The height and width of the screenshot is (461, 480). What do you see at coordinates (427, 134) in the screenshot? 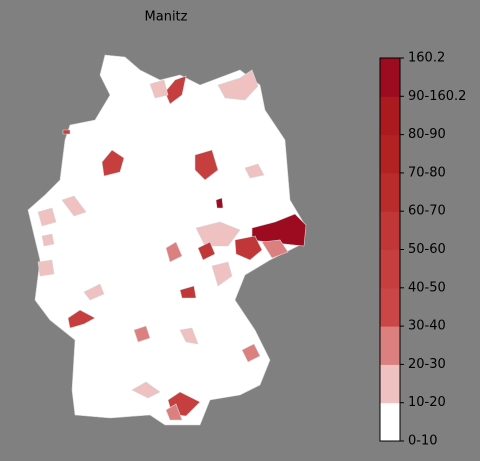
I see `colorbar-tick-label: 80-90` at bounding box center [427, 134].